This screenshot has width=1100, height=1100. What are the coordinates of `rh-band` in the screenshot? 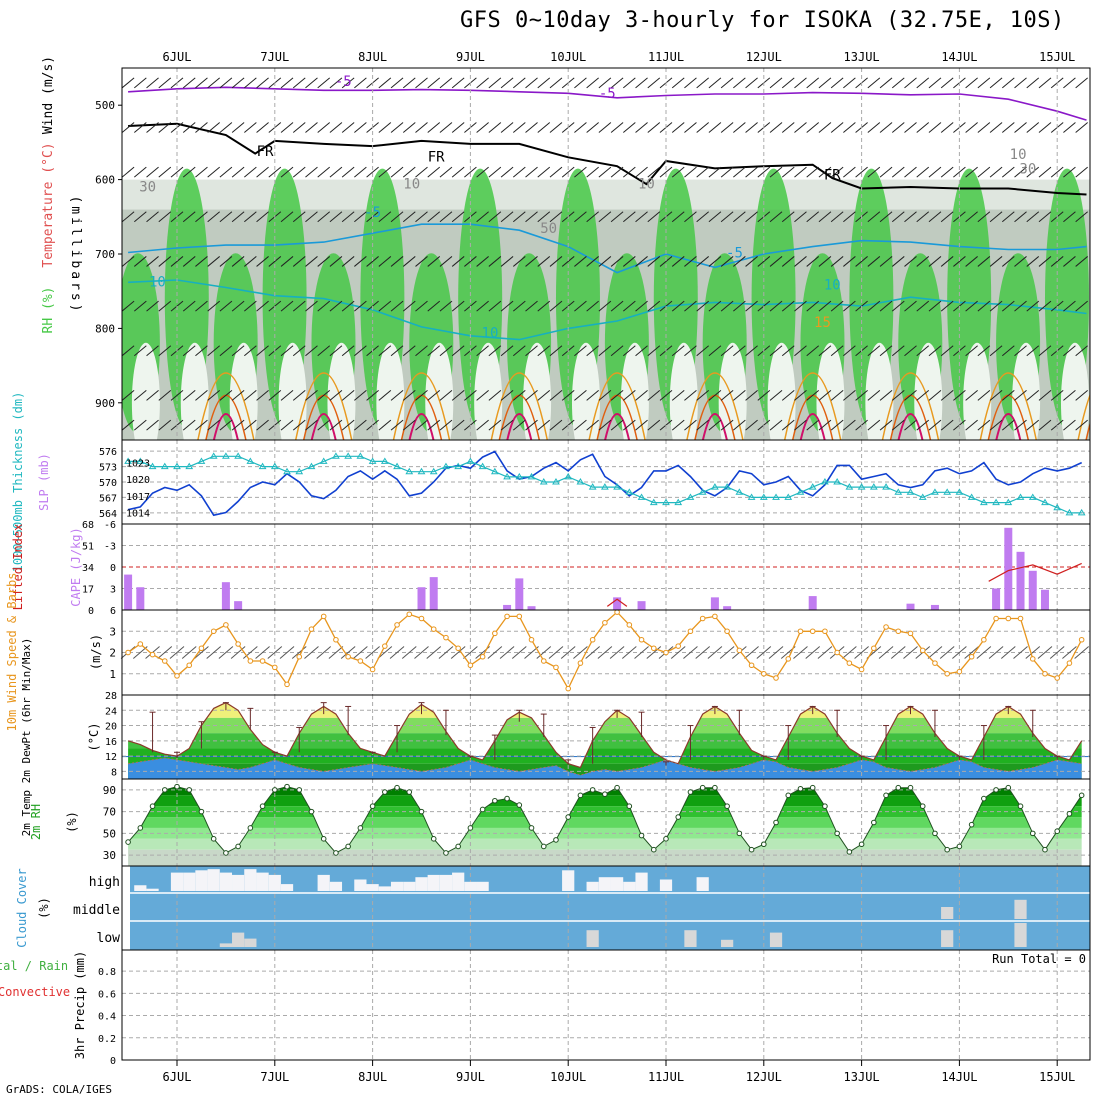 It's located at (605, 801).